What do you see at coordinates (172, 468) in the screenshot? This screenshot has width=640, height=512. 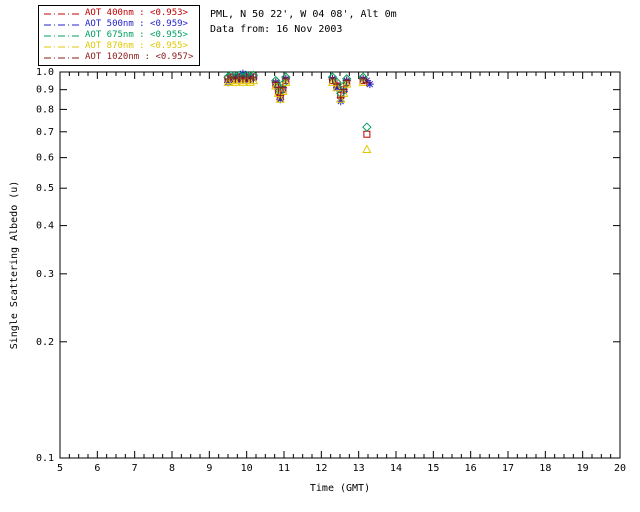 I see `x-tick-label: 8` at bounding box center [172, 468].